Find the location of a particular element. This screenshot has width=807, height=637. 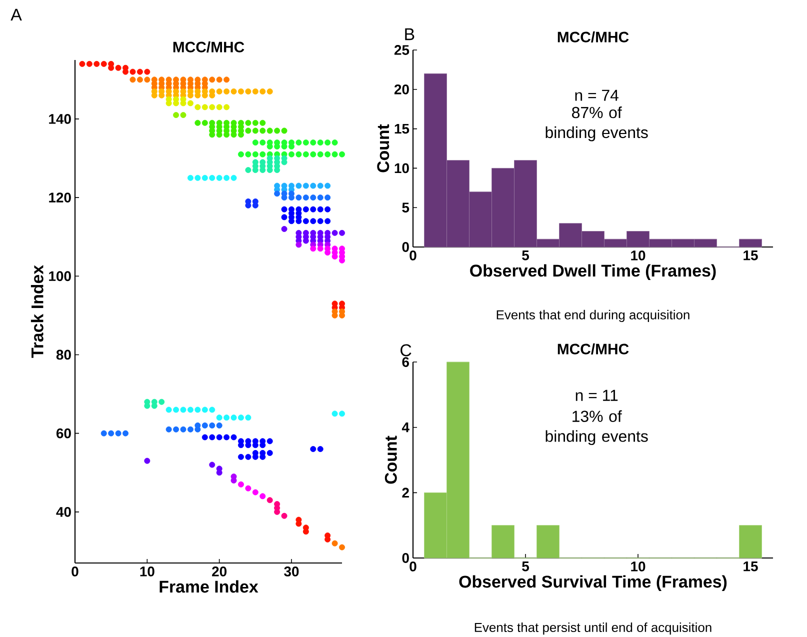

y-tick-label: 15 is located at coordinates (402, 129).